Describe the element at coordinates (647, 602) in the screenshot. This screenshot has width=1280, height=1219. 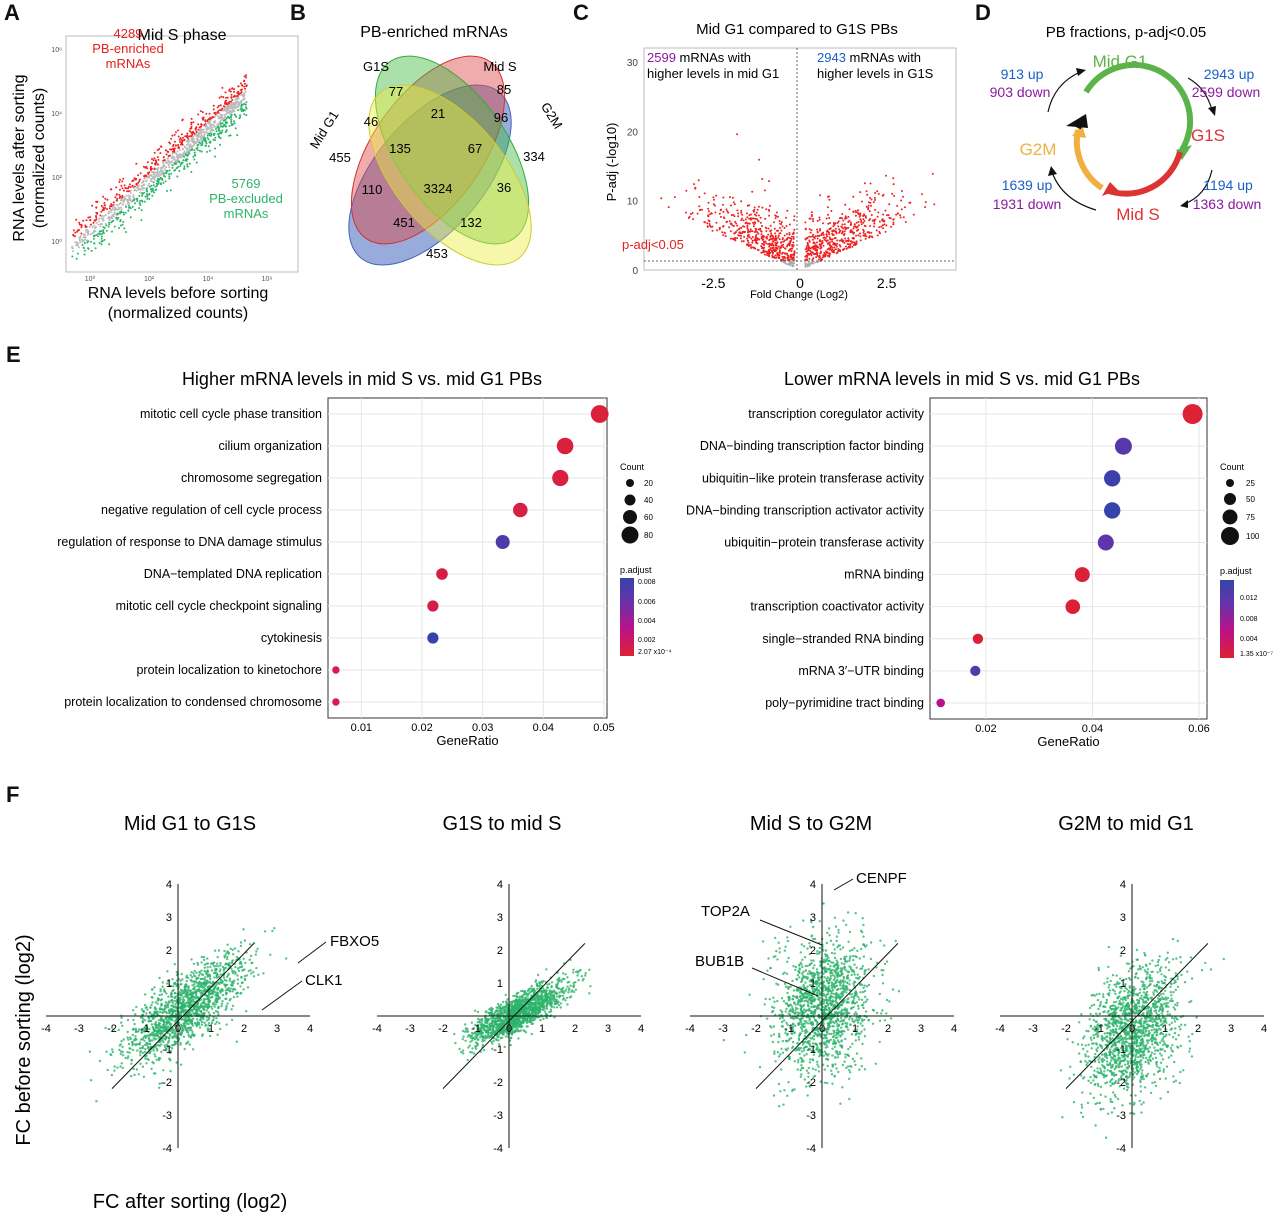
I see `e-left-padj-label: 0.006` at that location.